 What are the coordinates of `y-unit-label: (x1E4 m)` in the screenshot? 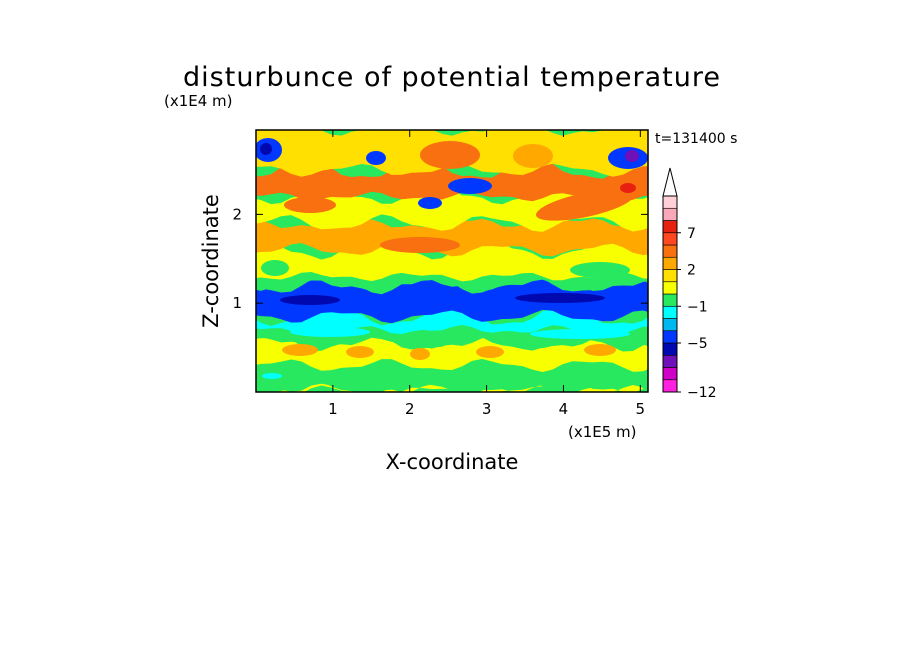 It's located at (198, 101).